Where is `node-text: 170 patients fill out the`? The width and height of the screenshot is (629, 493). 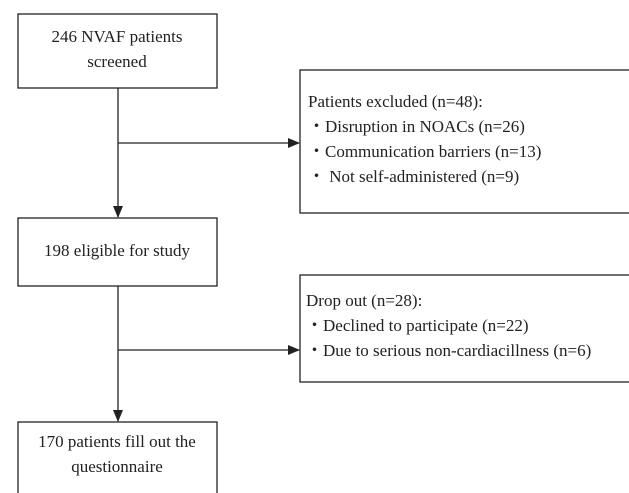
node-text: 170 patients fill out the is located at coordinates (117, 441).